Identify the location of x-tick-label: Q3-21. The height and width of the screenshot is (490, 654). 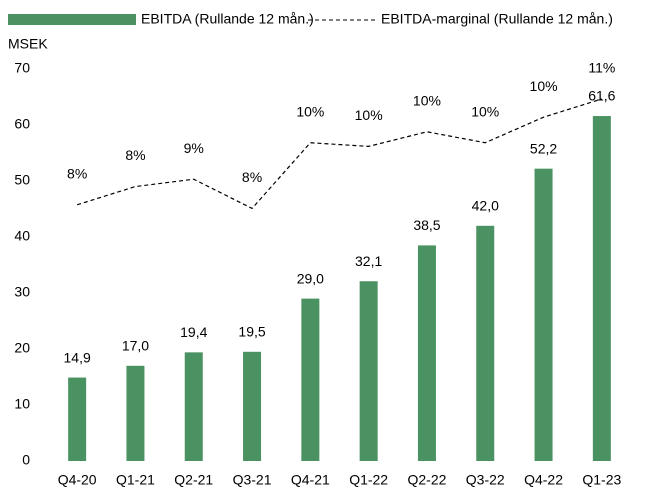
(252, 480).